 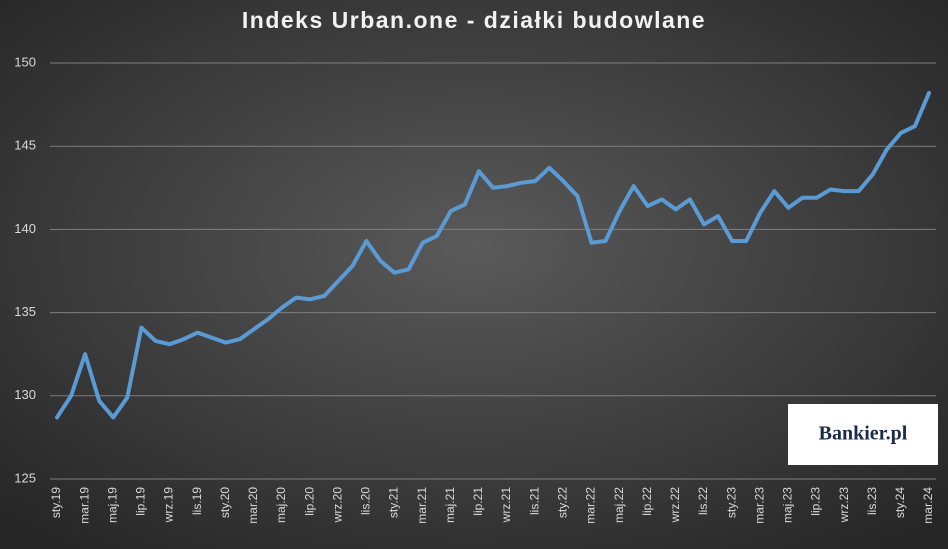 What do you see at coordinates (141, 501) in the screenshot?
I see `x-tick-label: lip.19` at bounding box center [141, 501].